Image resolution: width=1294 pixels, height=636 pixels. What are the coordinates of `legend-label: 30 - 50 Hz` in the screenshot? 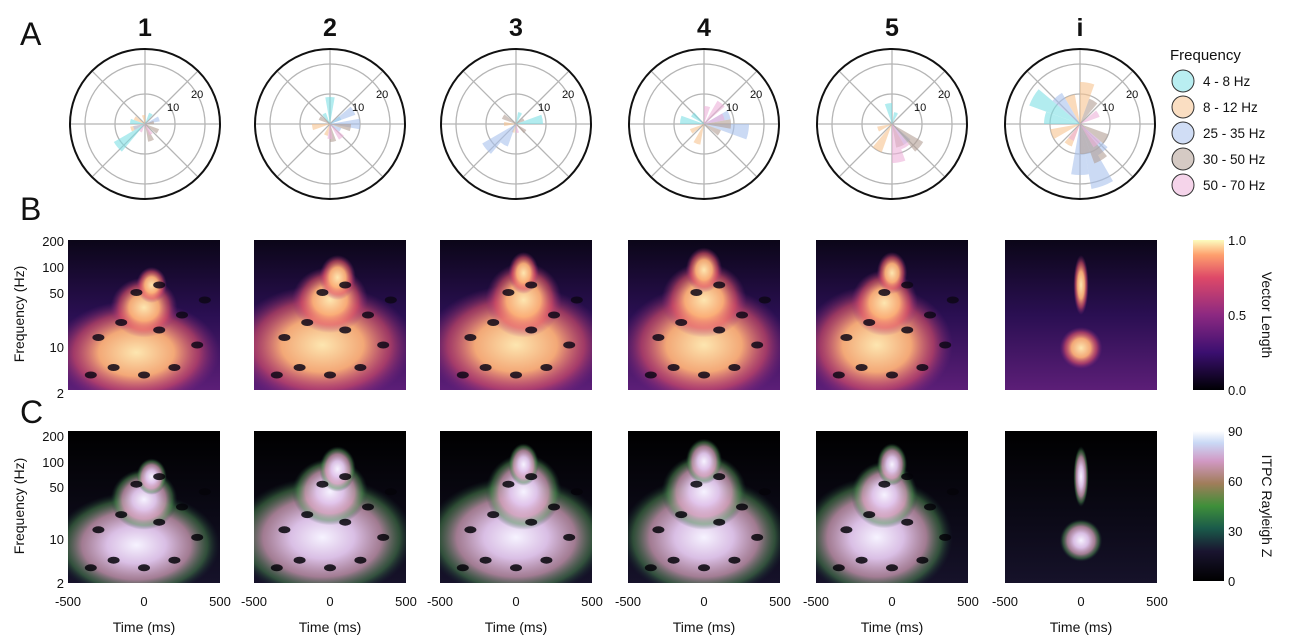 It's located at (1234, 159).